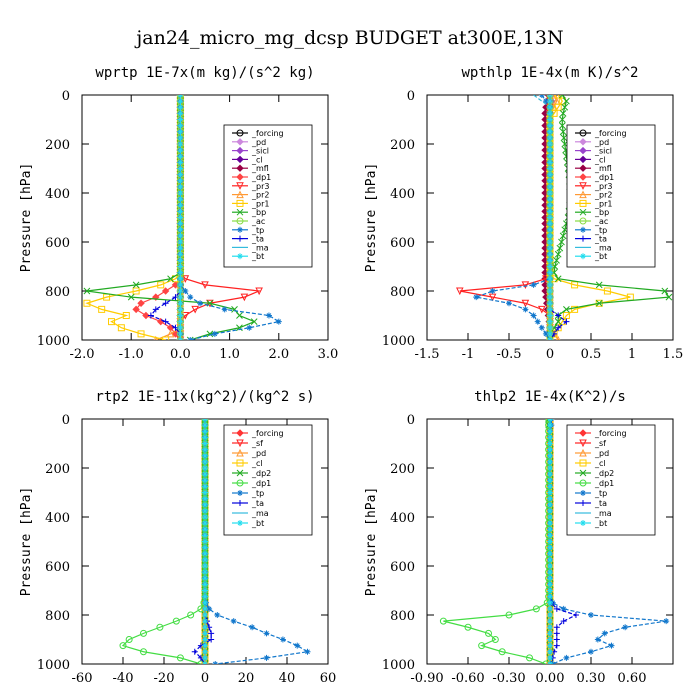 This screenshot has width=700, height=700. Describe the element at coordinates (411, 96) in the screenshot. I see `y-tick-label: 0` at that location.